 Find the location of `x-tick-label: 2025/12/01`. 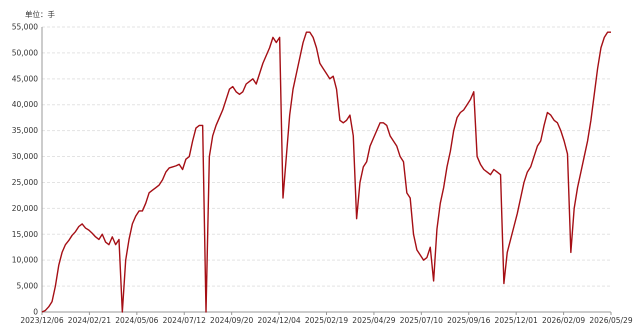

x-tick-label: 2025/12/01 is located at coordinates (516, 320).